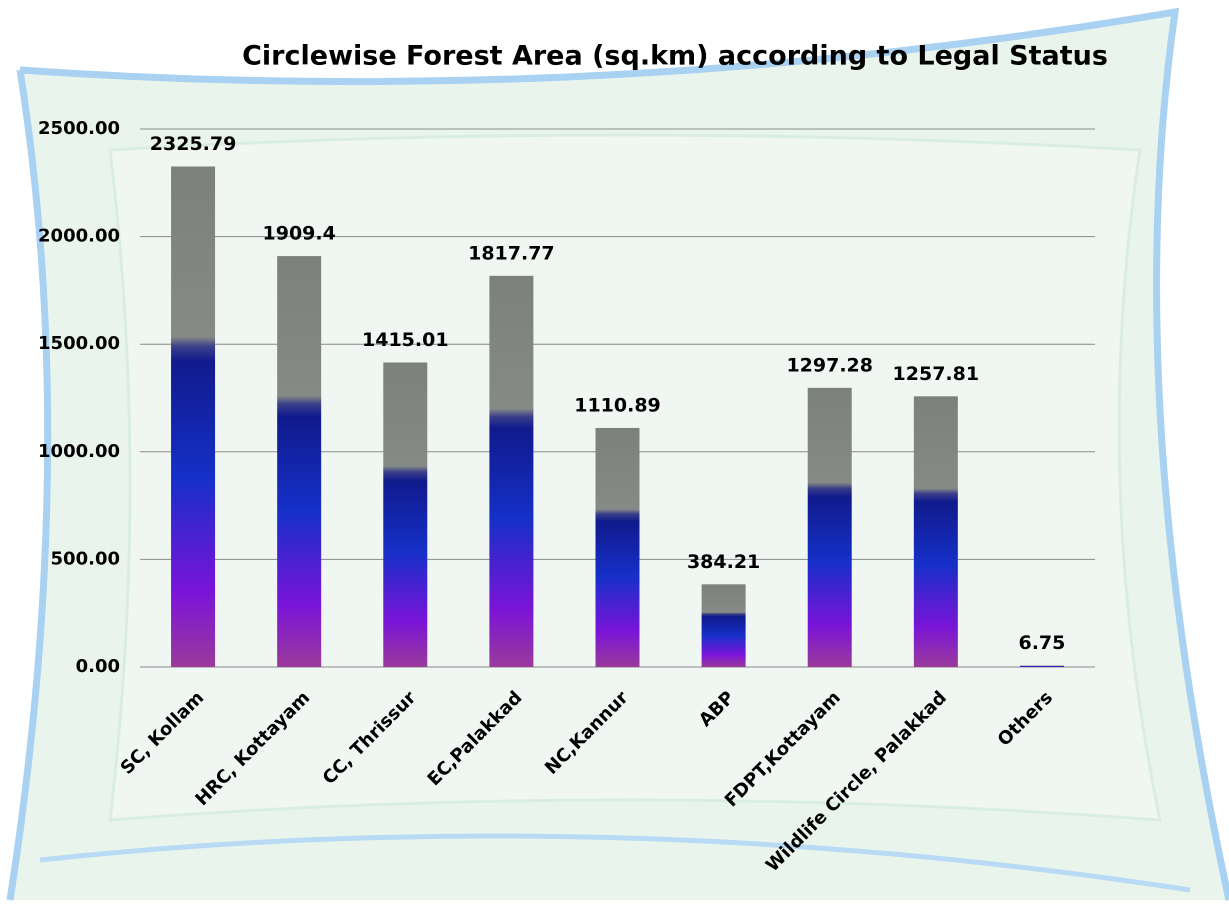 Image resolution: width=1229 pixels, height=908 pixels. I want to click on data-label: 1909.4, so click(299, 234).